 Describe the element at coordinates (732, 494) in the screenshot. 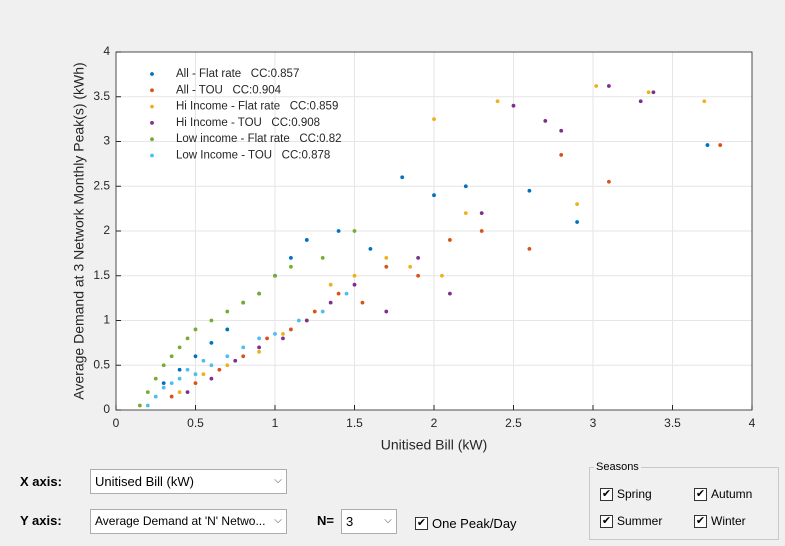

I see `checkbox-label: Autumn` at that location.